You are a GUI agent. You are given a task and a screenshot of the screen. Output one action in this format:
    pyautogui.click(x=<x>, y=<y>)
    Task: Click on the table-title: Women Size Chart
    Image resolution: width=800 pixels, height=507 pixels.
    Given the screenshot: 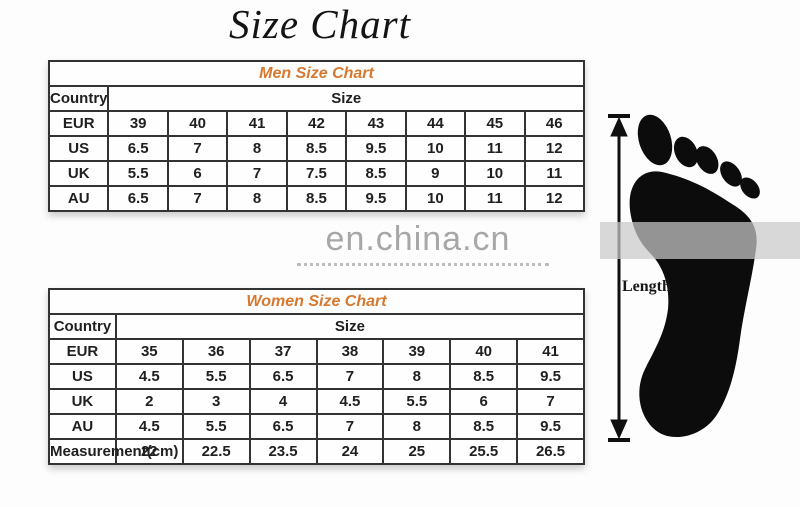 What is the action you would take?
    pyautogui.click(x=316, y=301)
    